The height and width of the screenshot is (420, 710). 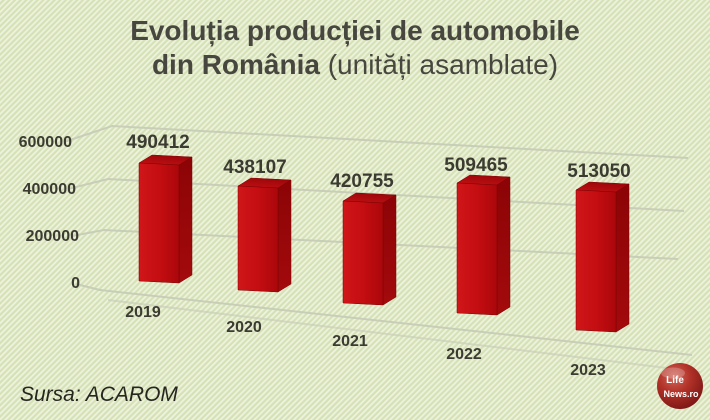 I want to click on bar-2023-front, so click(x=596, y=261).